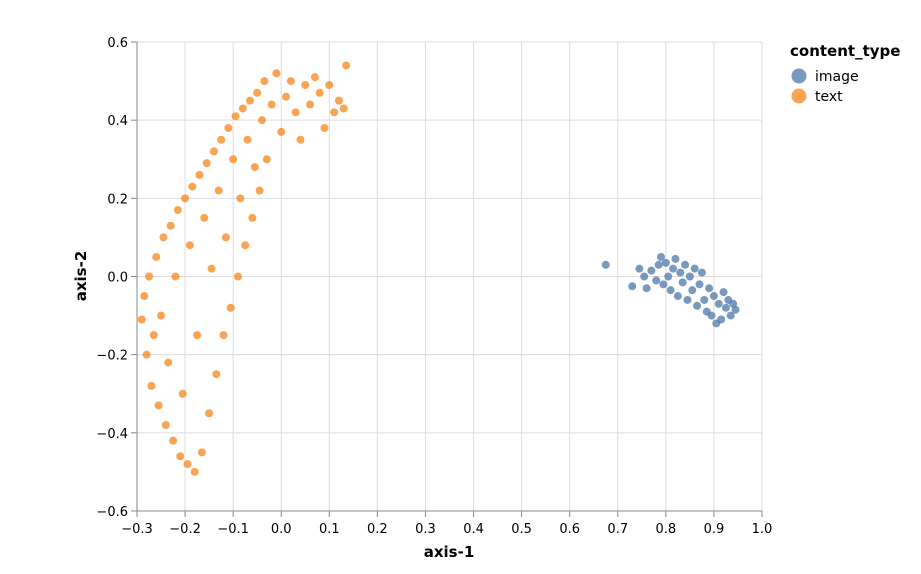  What do you see at coordinates (185, 529) in the screenshot?
I see `x-tick-label: −0.2` at bounding box center [185, 529].